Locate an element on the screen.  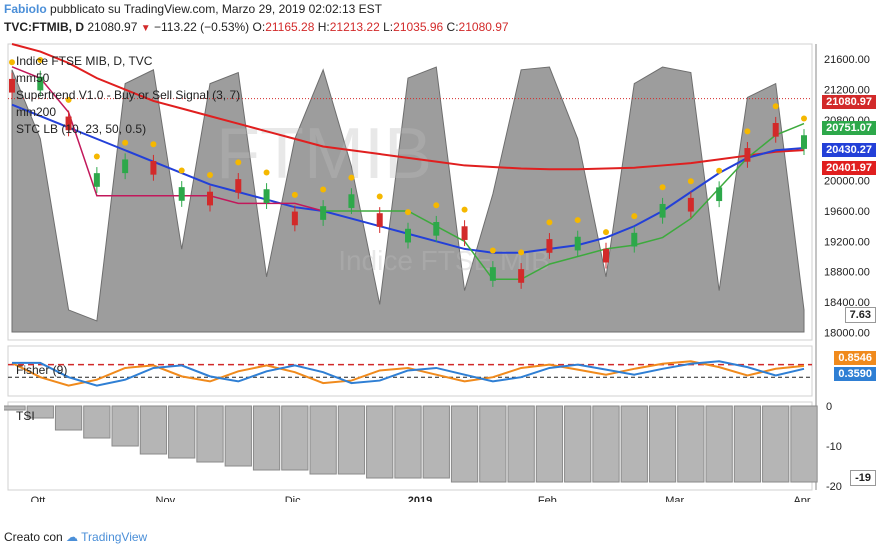
tradingview-logo-icon: ☁ is located at coordinates (72, 537).